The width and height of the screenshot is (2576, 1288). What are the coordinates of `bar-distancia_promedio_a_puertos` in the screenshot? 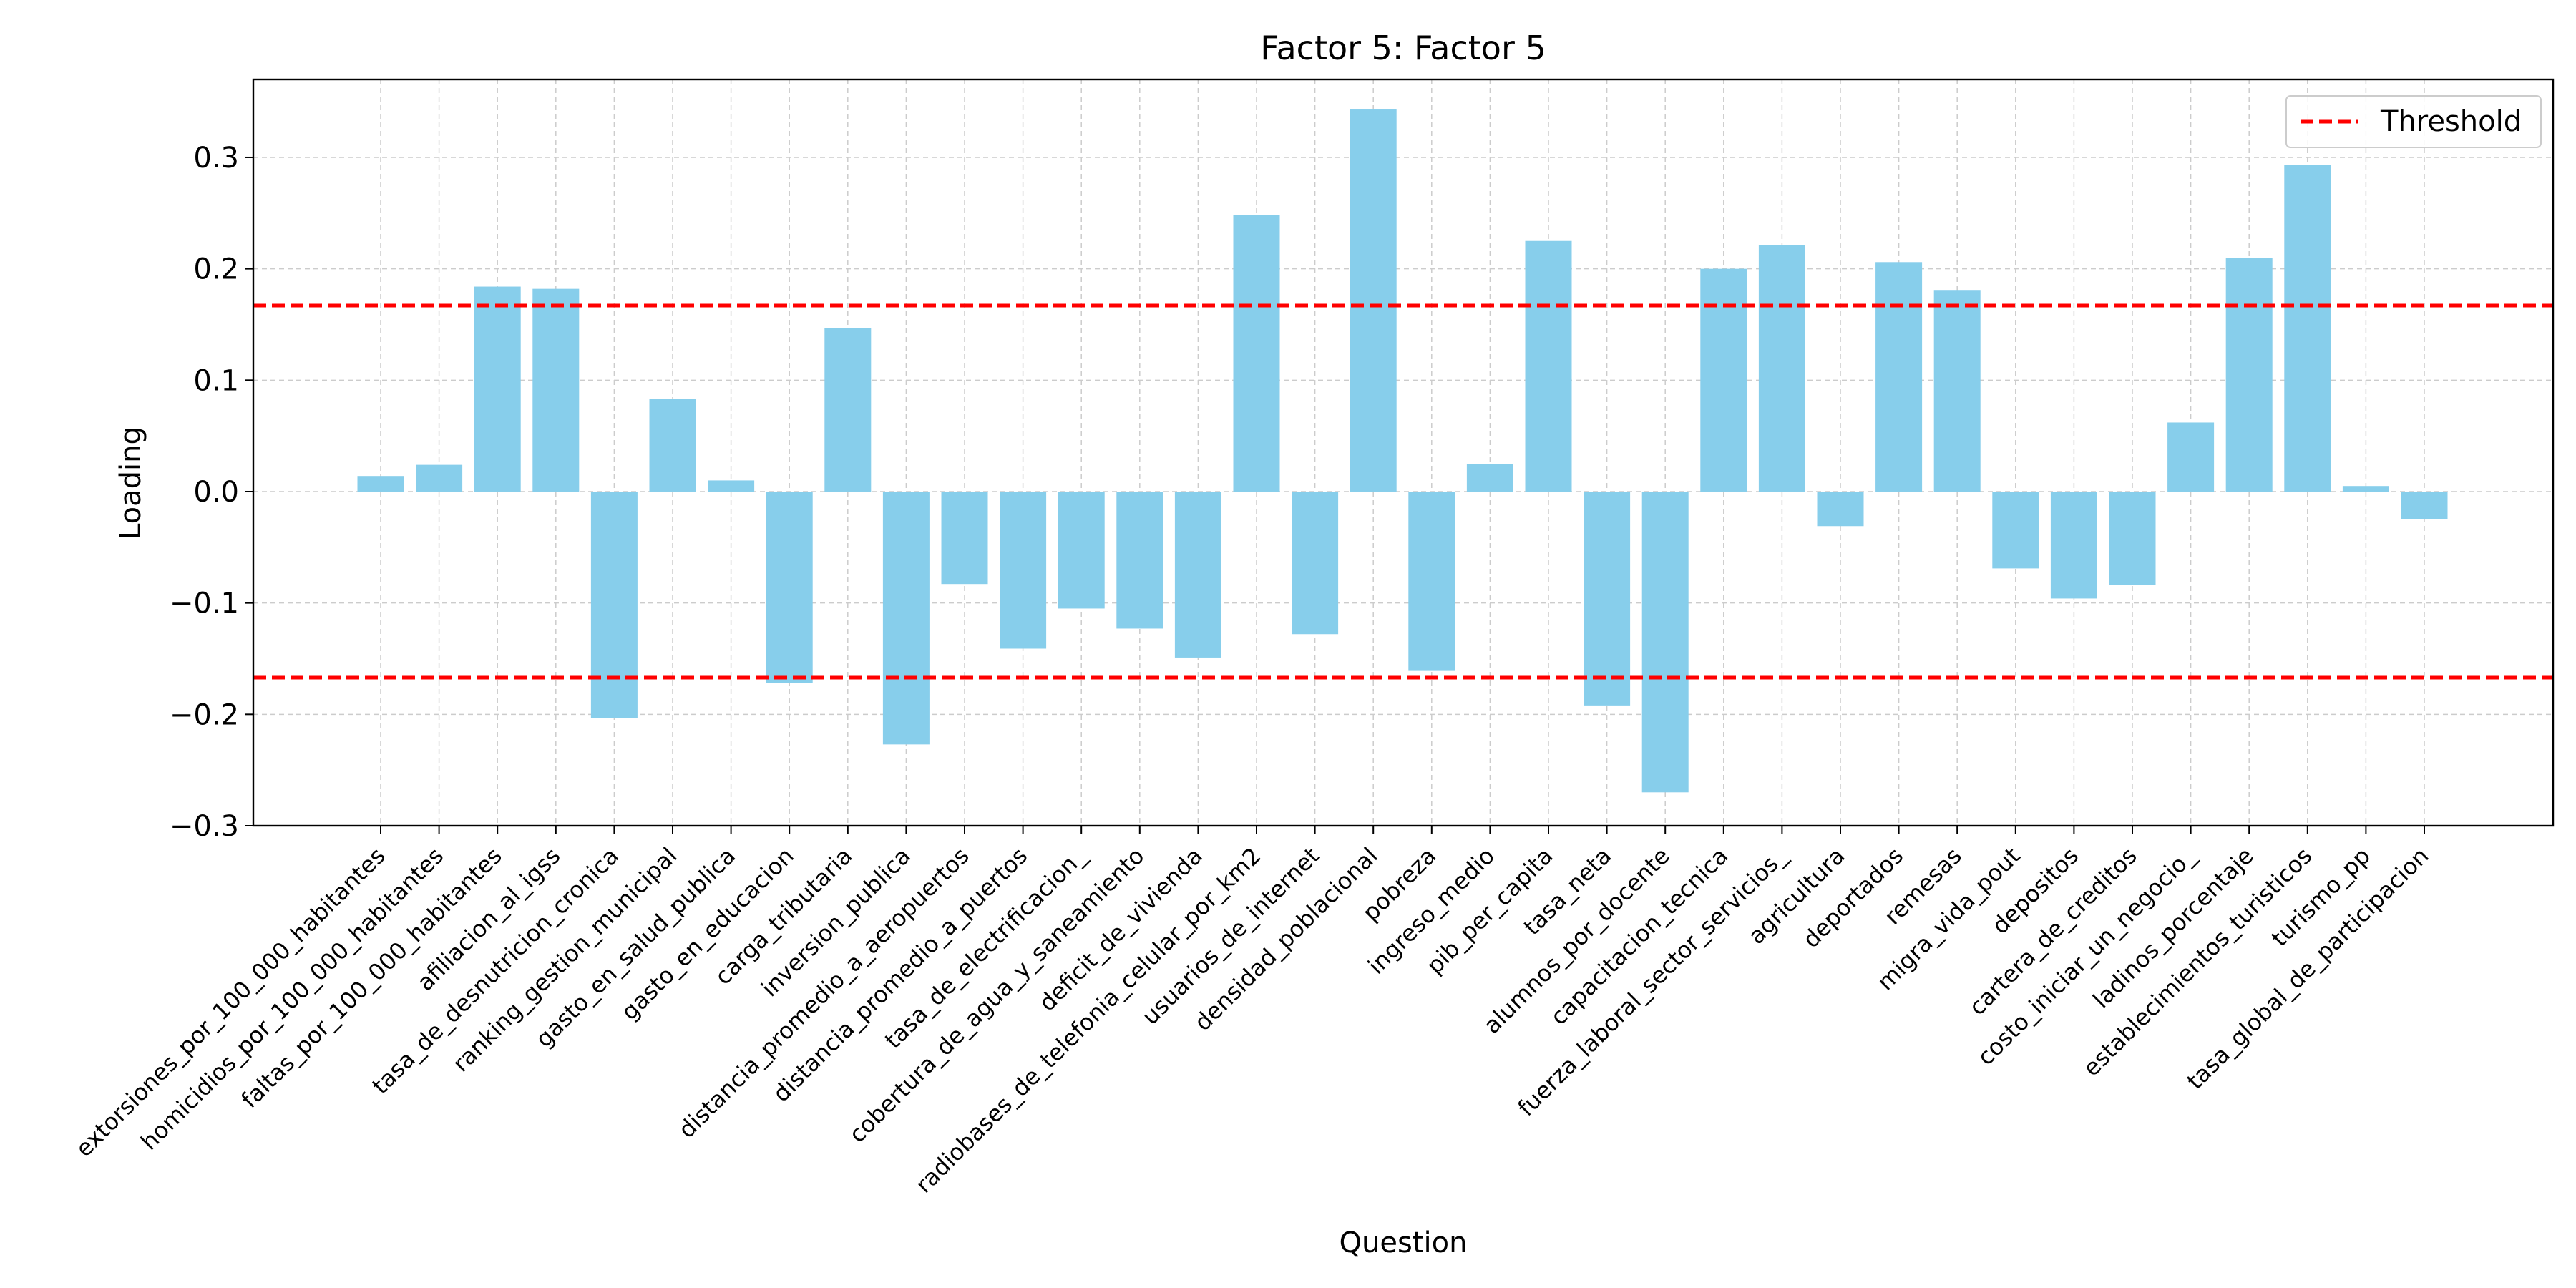 It's located at (1023, 570).